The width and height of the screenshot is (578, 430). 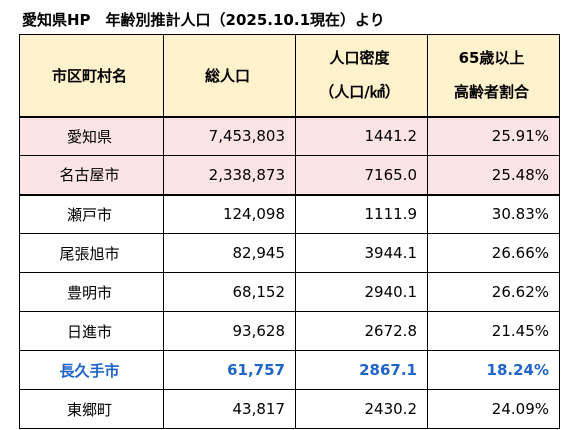 What do you see at coordinates (359, 58) in the screenshot?
I see `header-density-line1: 人口密度` at bounding box center [359, 58].